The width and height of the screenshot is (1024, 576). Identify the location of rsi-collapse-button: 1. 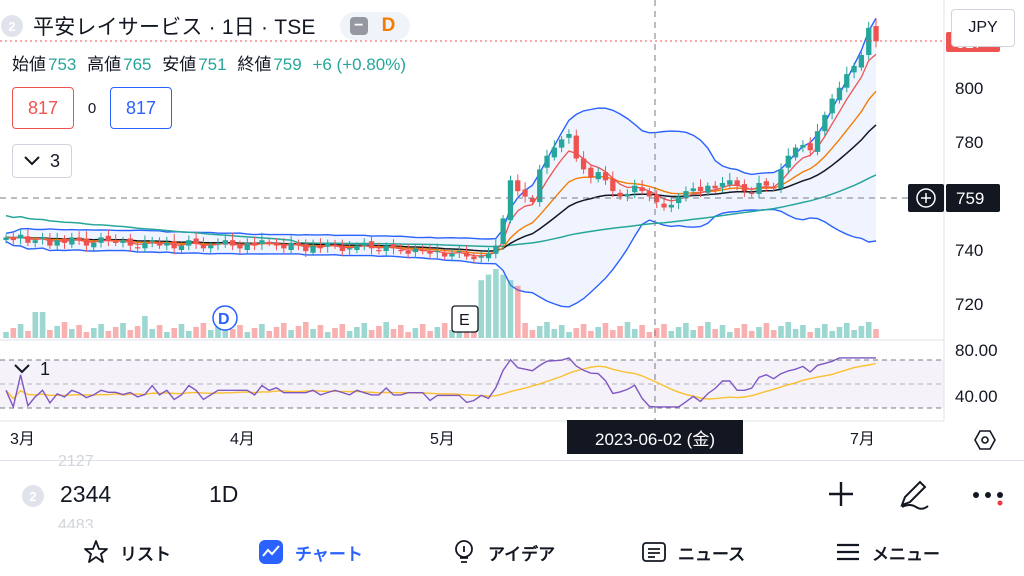
(42, 369).